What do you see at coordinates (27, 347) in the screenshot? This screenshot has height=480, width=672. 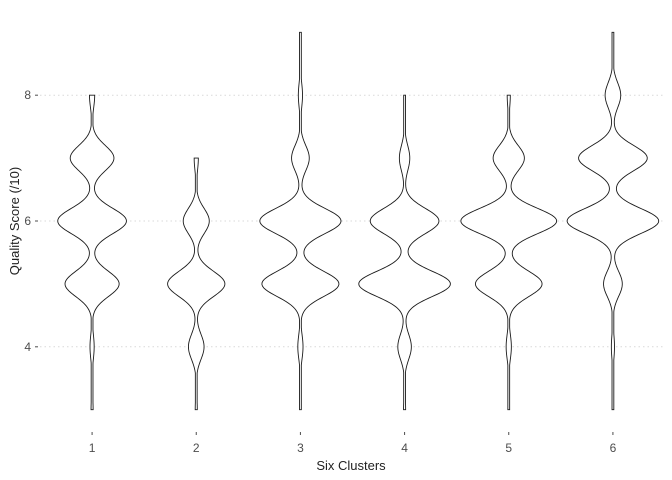 I see `y-tick-label-4: 4` at bounding box center [27, 347].